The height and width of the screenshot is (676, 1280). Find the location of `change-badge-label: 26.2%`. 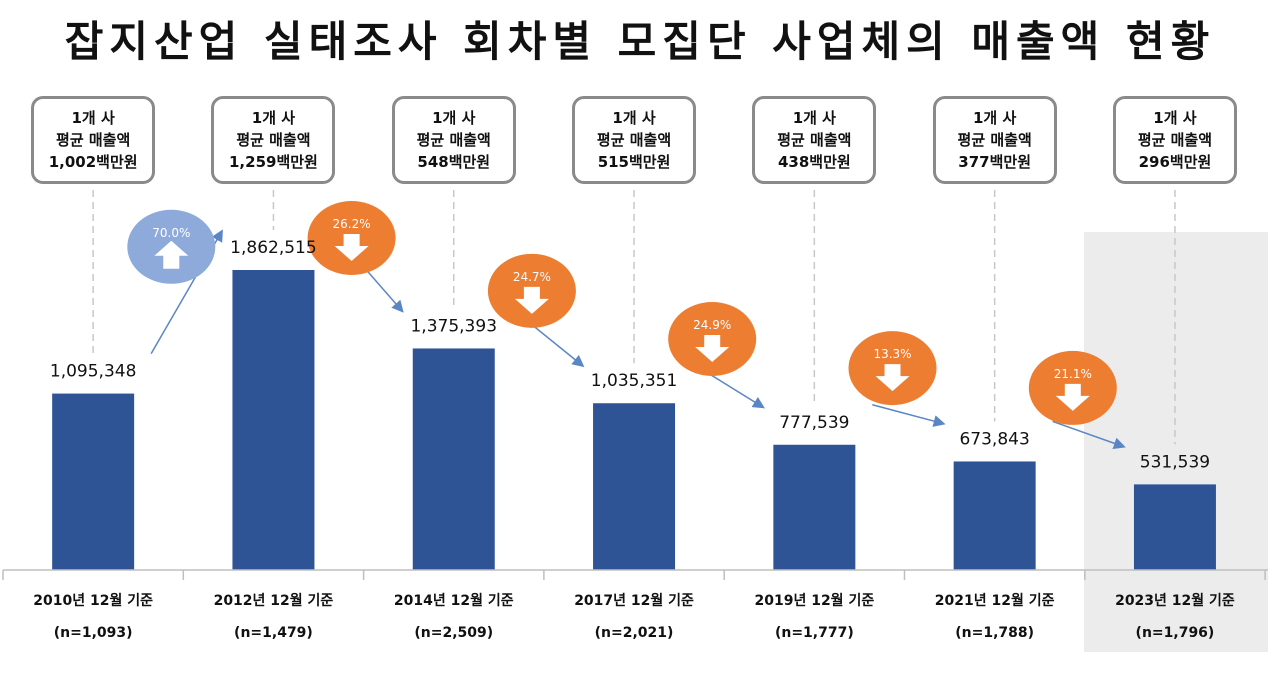

change-badge-label: 26.2% is located at coordinates (352, 224).